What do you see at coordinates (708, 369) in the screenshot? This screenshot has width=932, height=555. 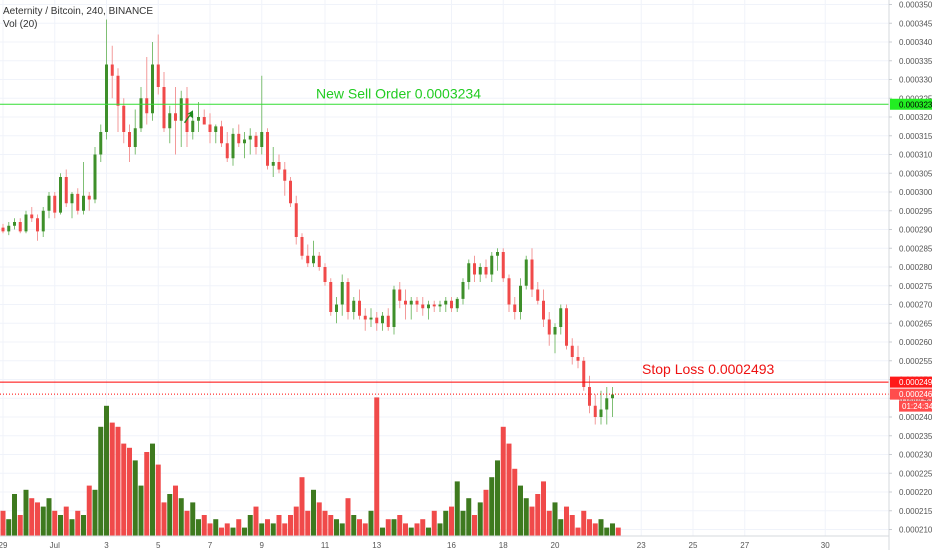 I see `stop-loss-annotation: Stop Loss 0.0002493` at bounding box center [708, 369].